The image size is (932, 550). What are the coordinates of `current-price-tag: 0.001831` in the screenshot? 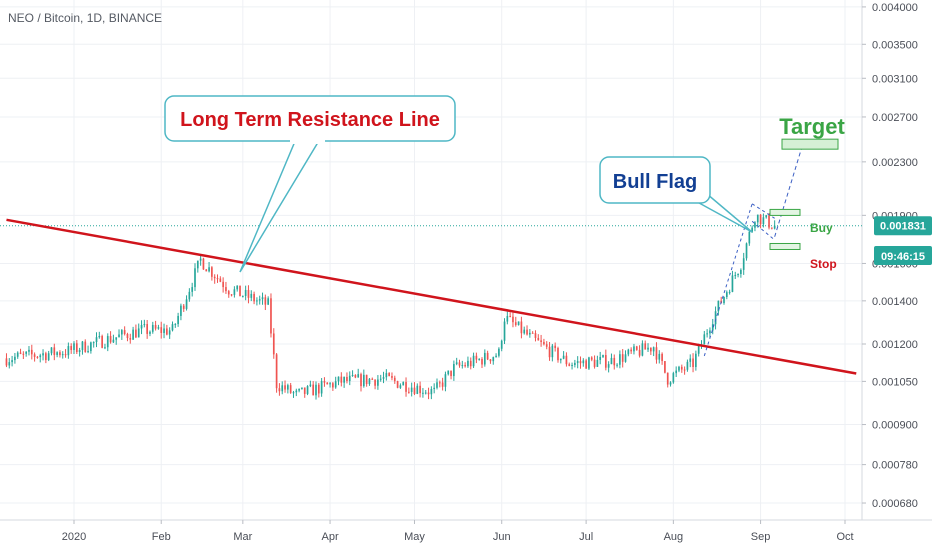 It's located at (903, 226).